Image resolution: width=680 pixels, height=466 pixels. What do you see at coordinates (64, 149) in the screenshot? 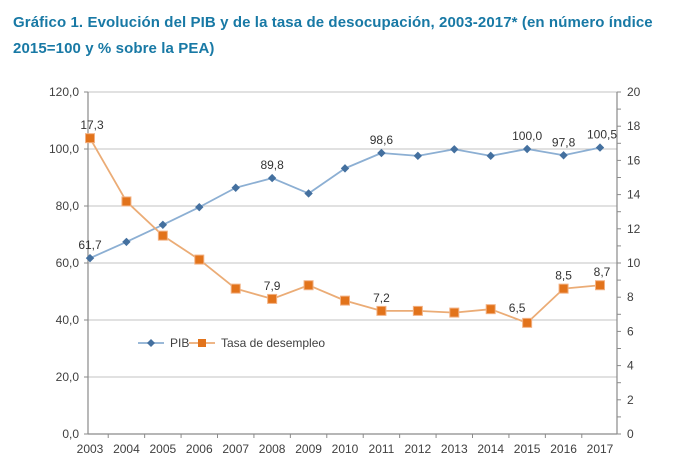
I see `y-axis-left-label: 100,0` at bounding box center [64, 149].